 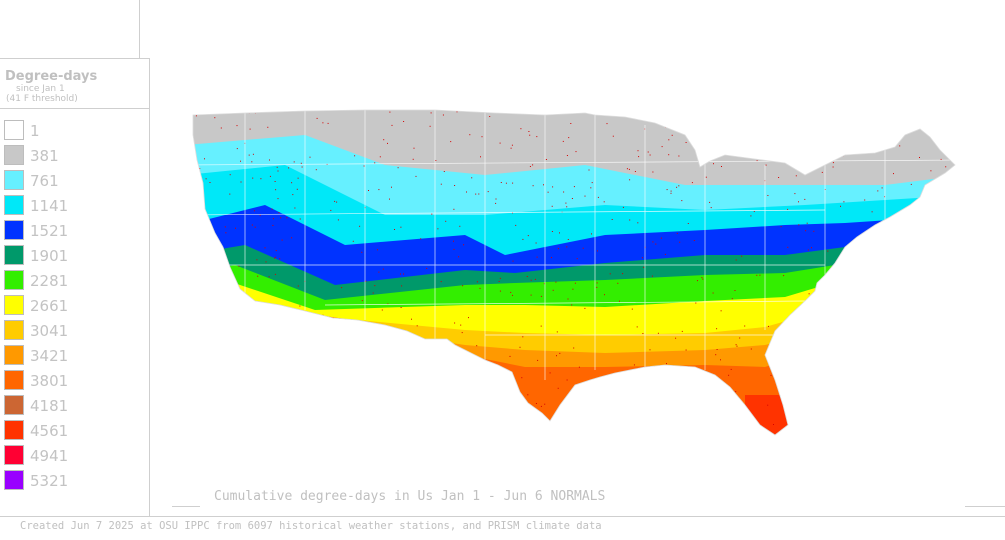 I want to click on legend-value: 381, so click(x=44, y=156).